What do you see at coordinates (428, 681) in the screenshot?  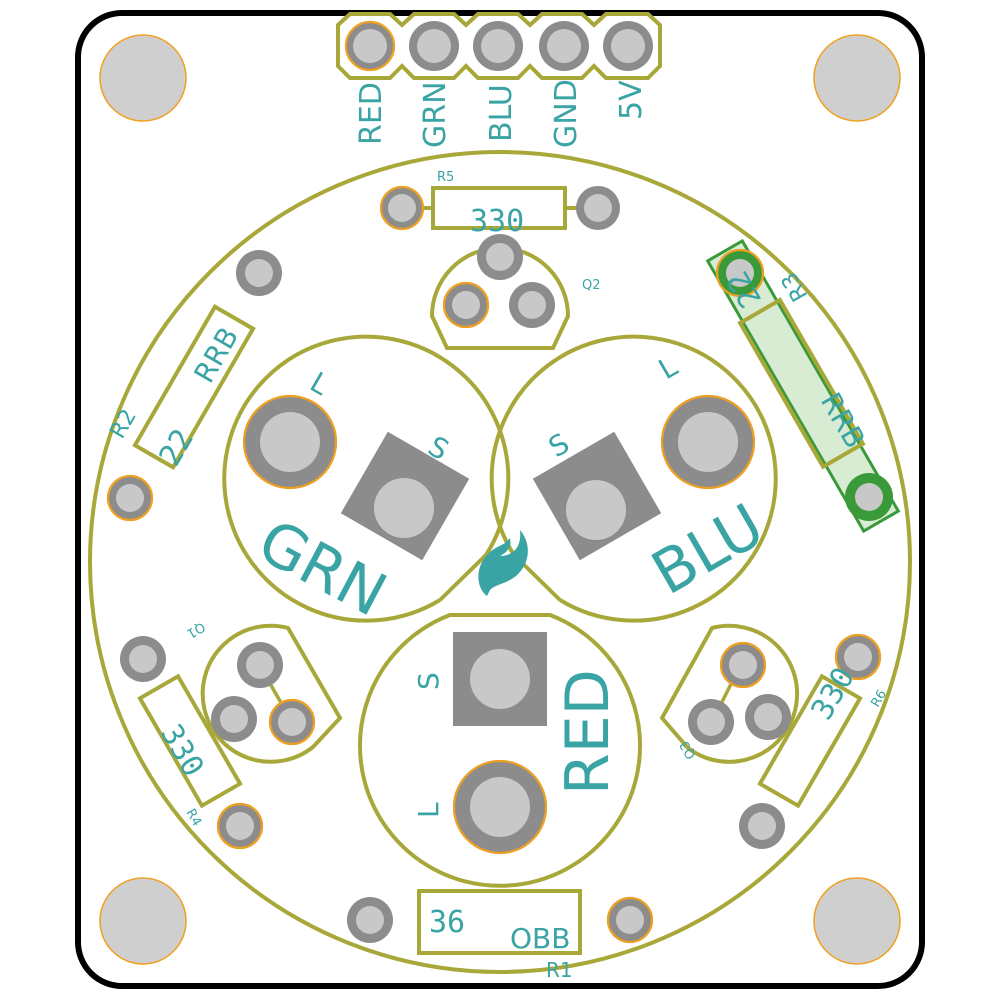 I see `red-short-label: S` at bounding box center [428, 681].